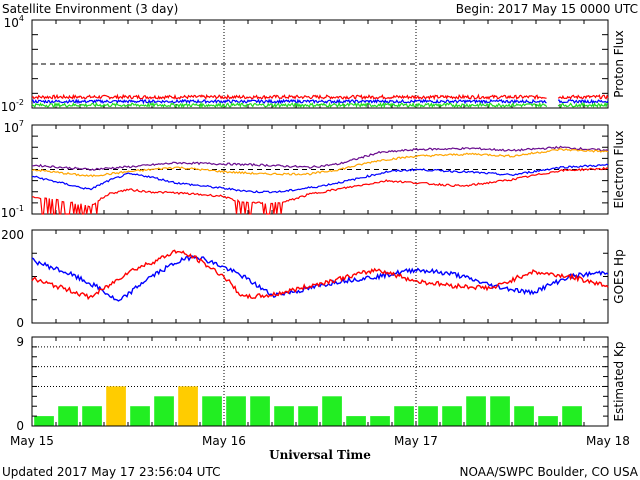  I want to click on hp-y-tick-label-bottom: 0, so click(20, 323).